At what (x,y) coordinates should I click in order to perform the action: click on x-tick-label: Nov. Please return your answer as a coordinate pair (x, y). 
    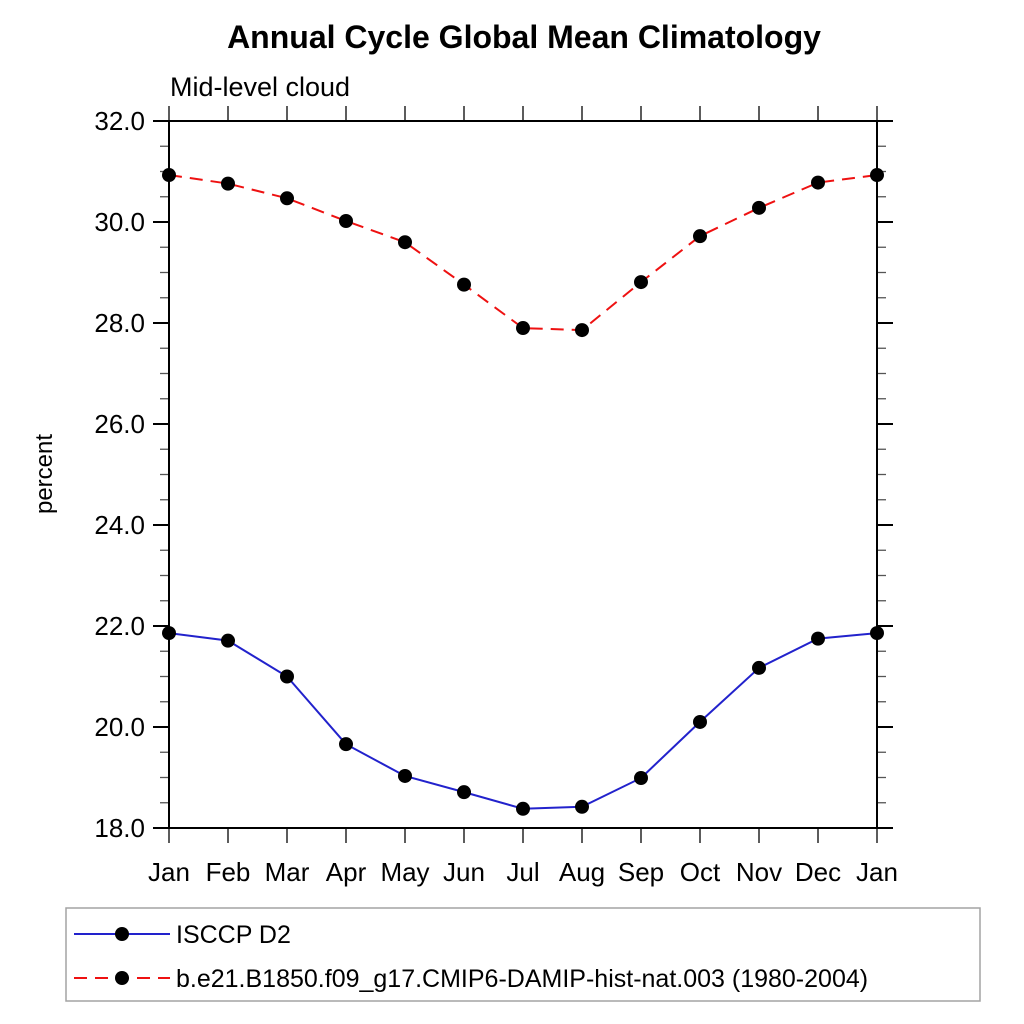
    Looking at the image, I should click on (759, 872).